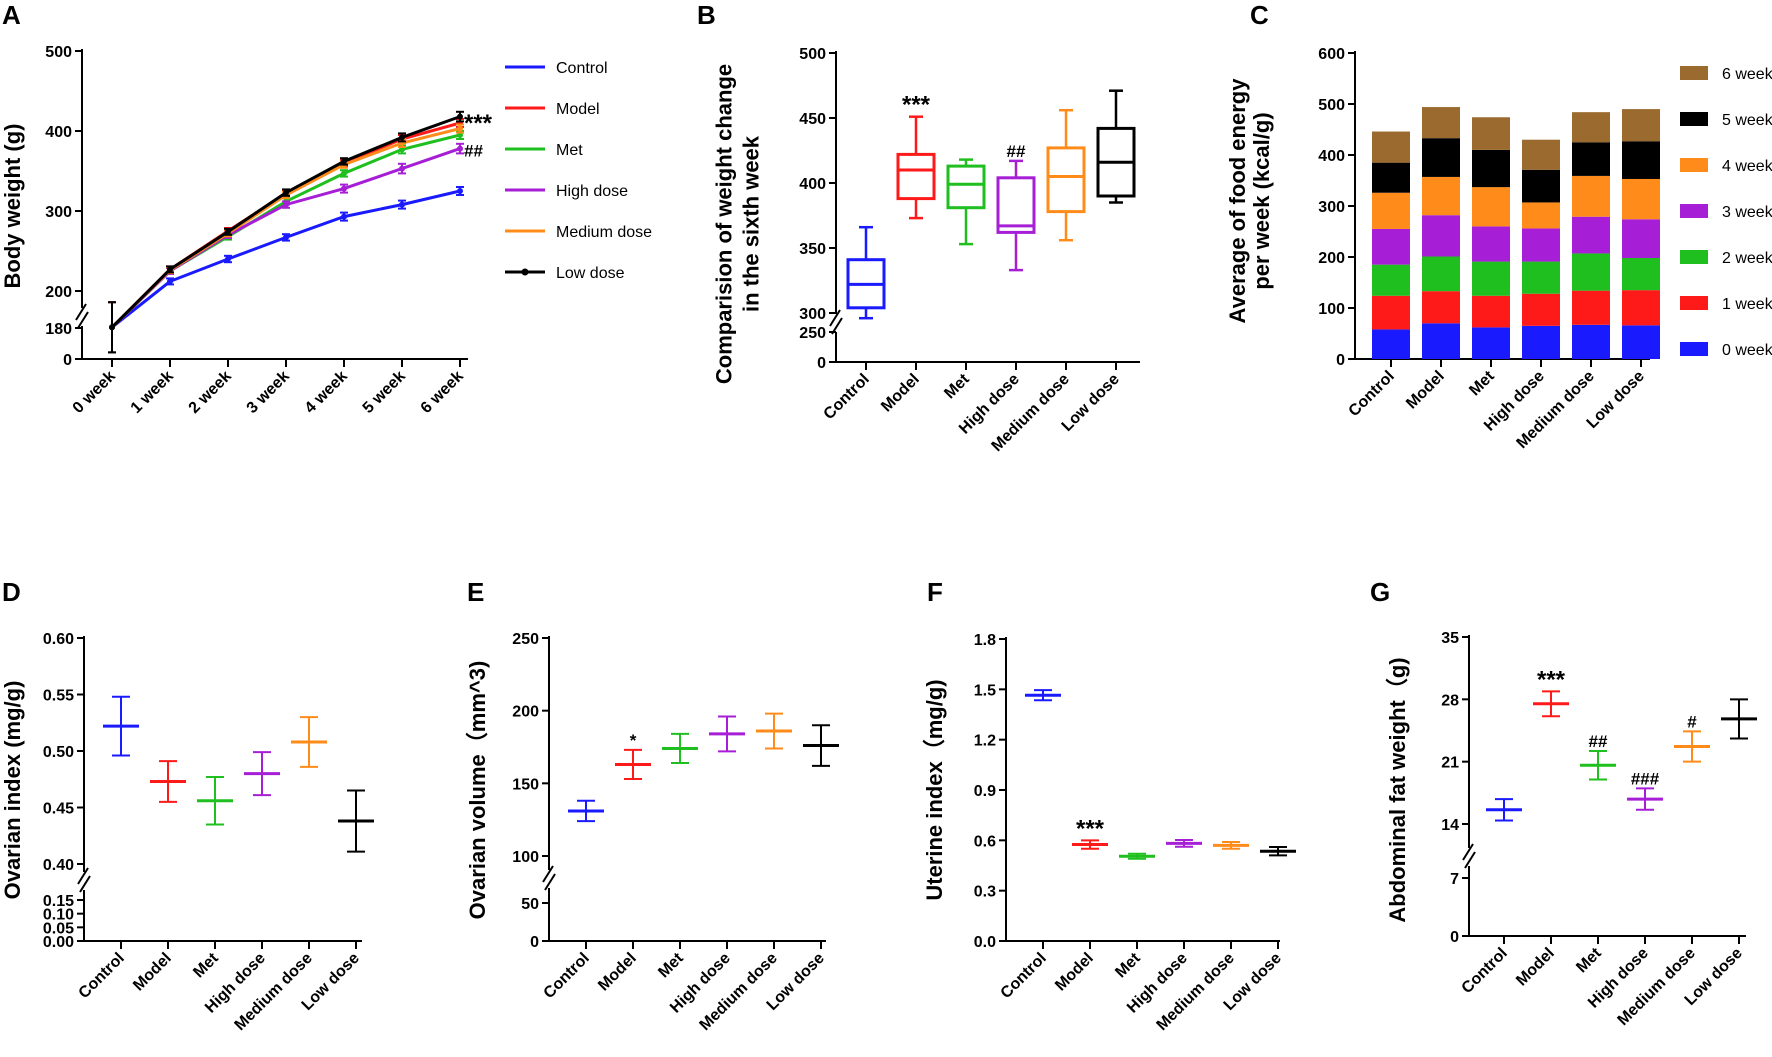 This screenshot has width=1772, height=1057. What do you see at coordinates (812, 119) in the screenshot?
I see `y-tick-label: 450` at bounding box center [812, 119].